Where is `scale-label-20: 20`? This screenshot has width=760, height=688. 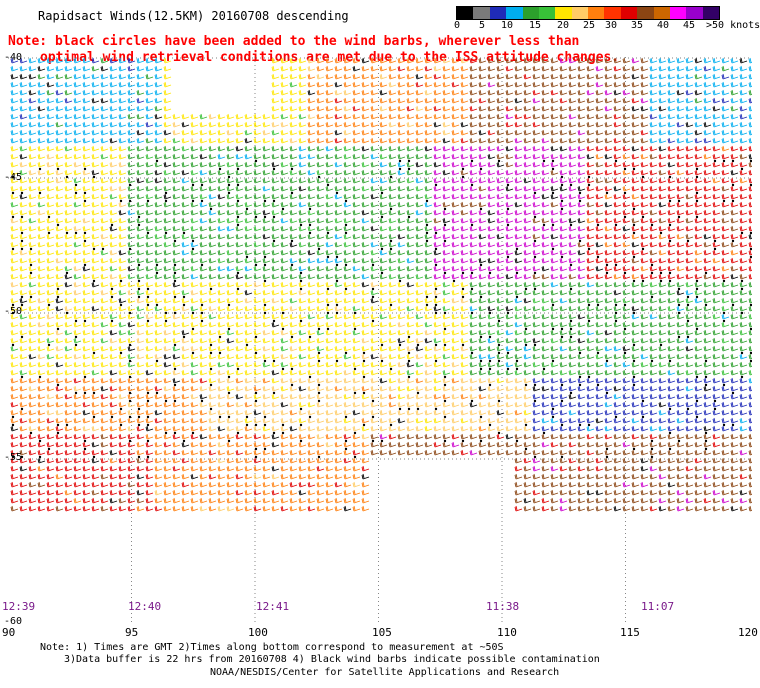 scale-label-20: 20 is located at coordinates (563, 25).